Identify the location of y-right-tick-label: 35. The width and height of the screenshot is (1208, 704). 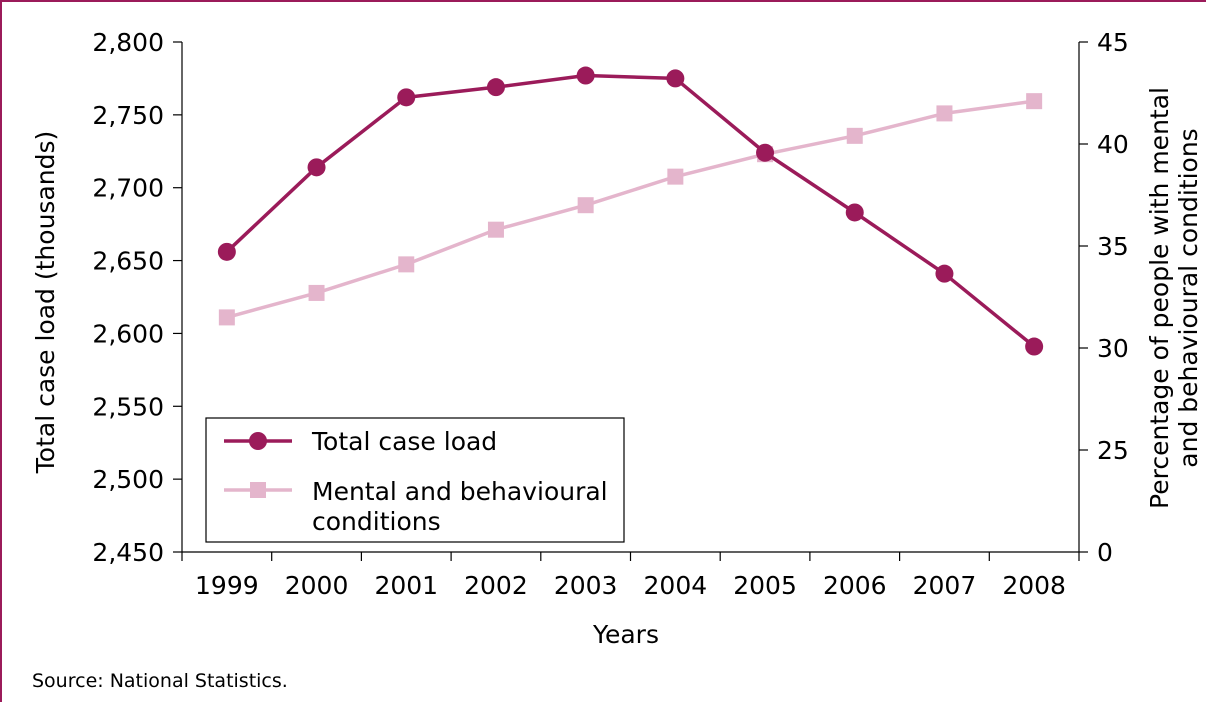
(1113, 246).